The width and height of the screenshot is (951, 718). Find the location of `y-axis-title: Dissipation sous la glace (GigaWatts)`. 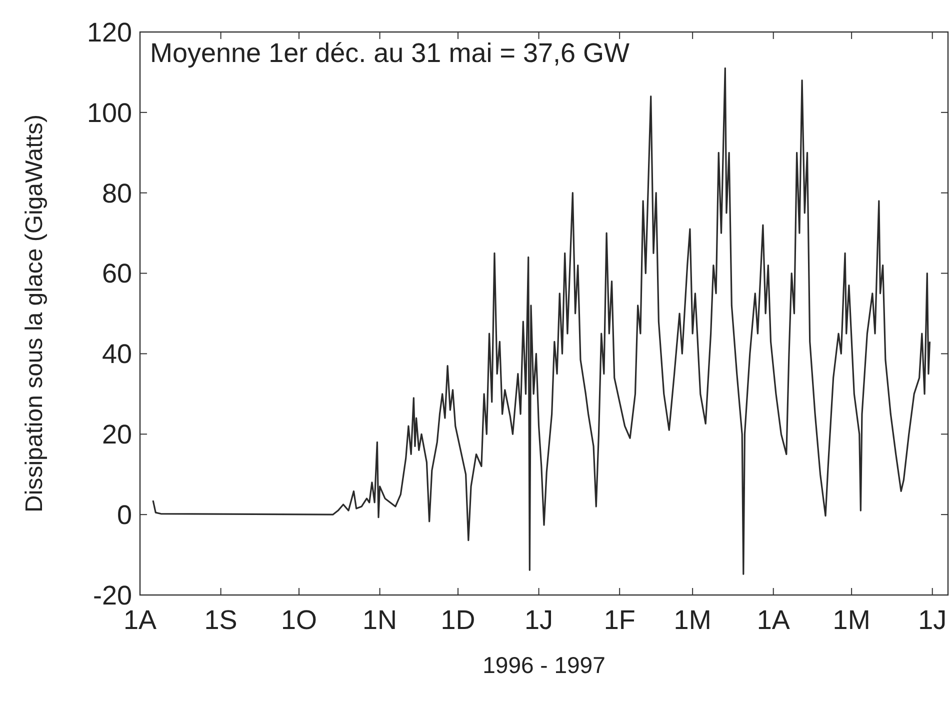

y-axis-title: Dissipation sous la glace (GigaWatts) is located at coordinates (34, 313).